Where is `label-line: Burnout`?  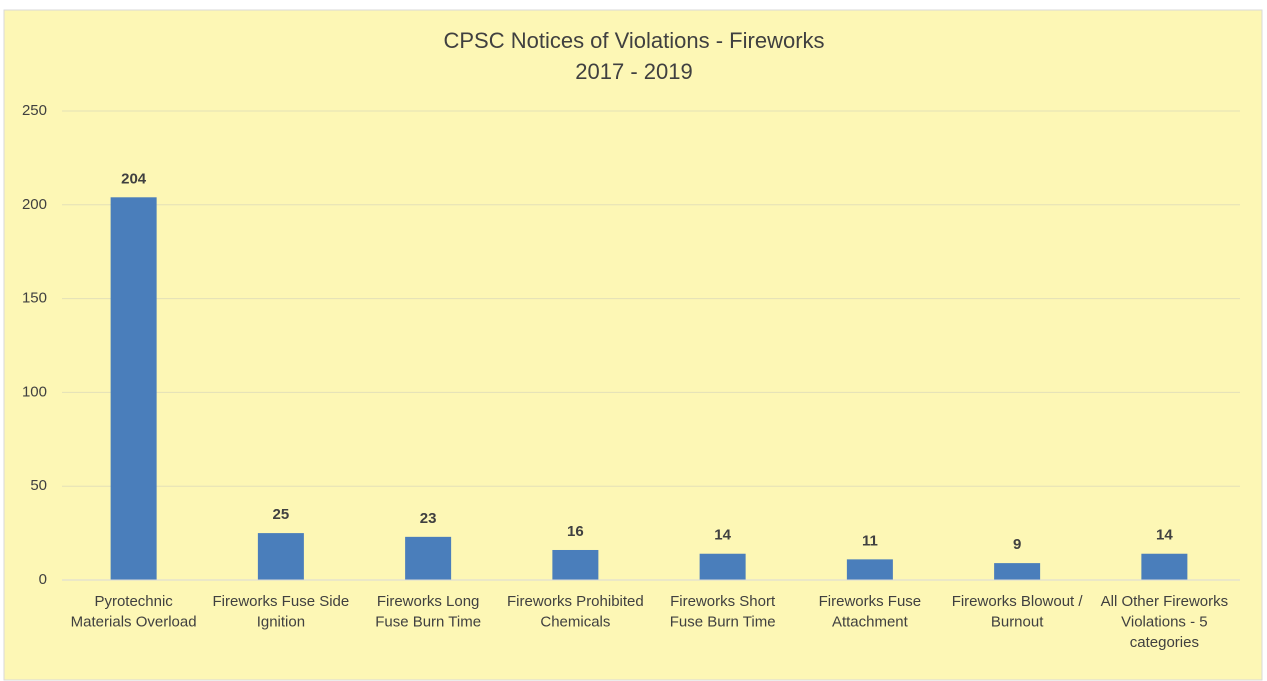
label-line: Burnout is located at coordinates (1017, 621).